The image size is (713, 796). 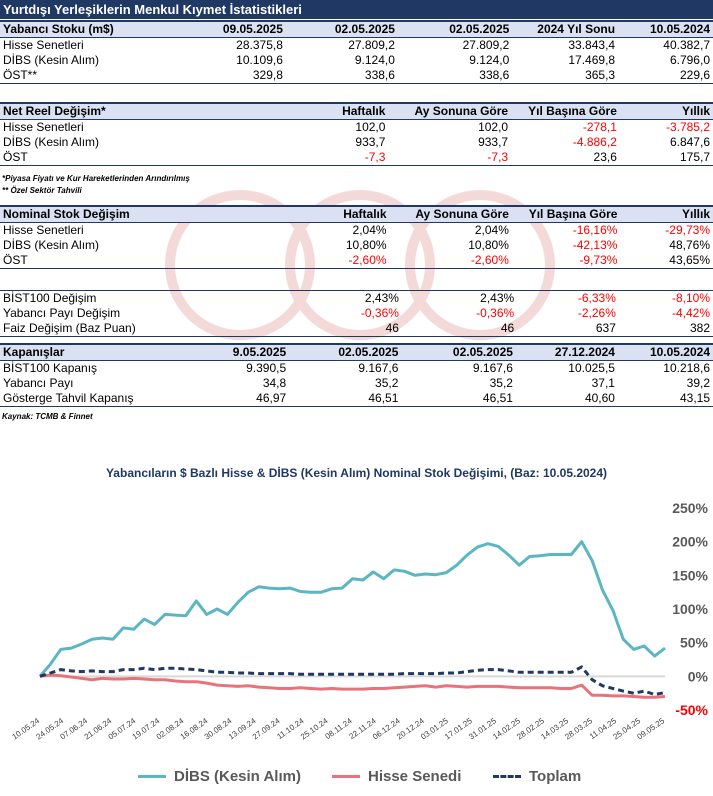 What do you see at coordinates (690, 575) in the screenshot?
I see `y-tick-label: 150%` at bounding box center [690, 575].